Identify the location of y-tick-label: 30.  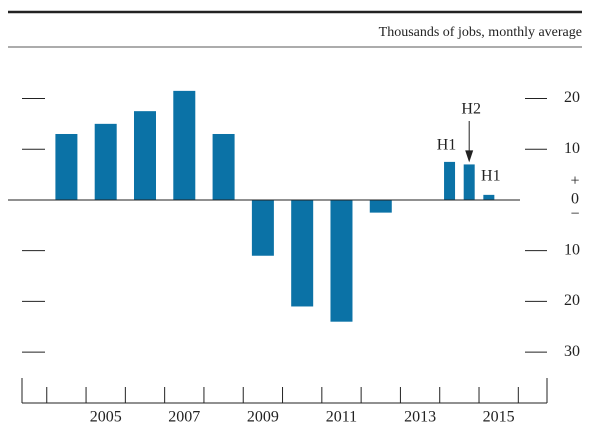
(572, 351).